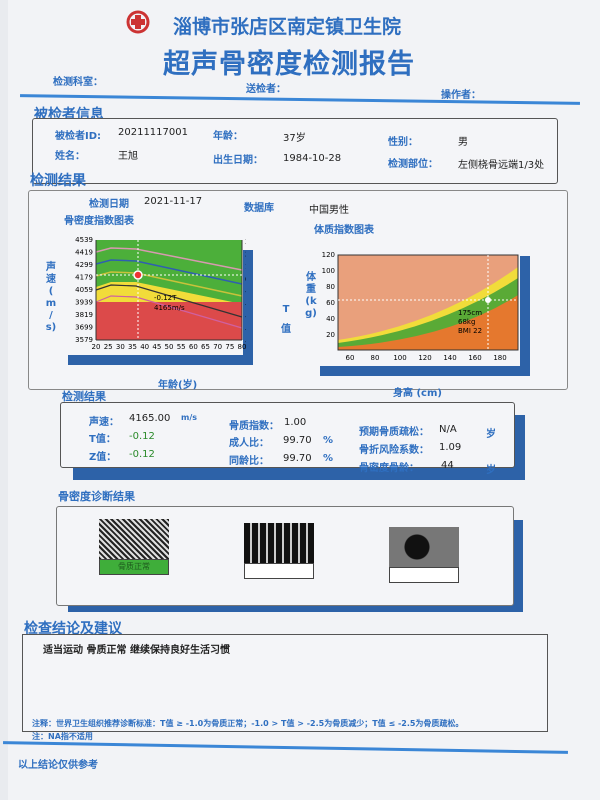  Describe the element at coordinates (84, 340) in the screenshot. I see `y-tick-label: 3579` at that location.